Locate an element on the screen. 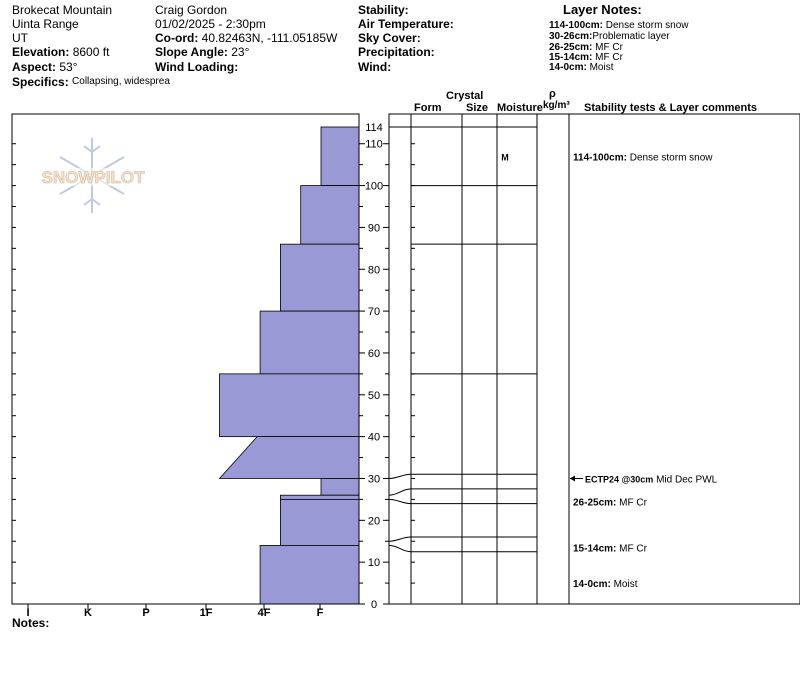  x-tick-label: 4F is located at coordinates (264, 613).